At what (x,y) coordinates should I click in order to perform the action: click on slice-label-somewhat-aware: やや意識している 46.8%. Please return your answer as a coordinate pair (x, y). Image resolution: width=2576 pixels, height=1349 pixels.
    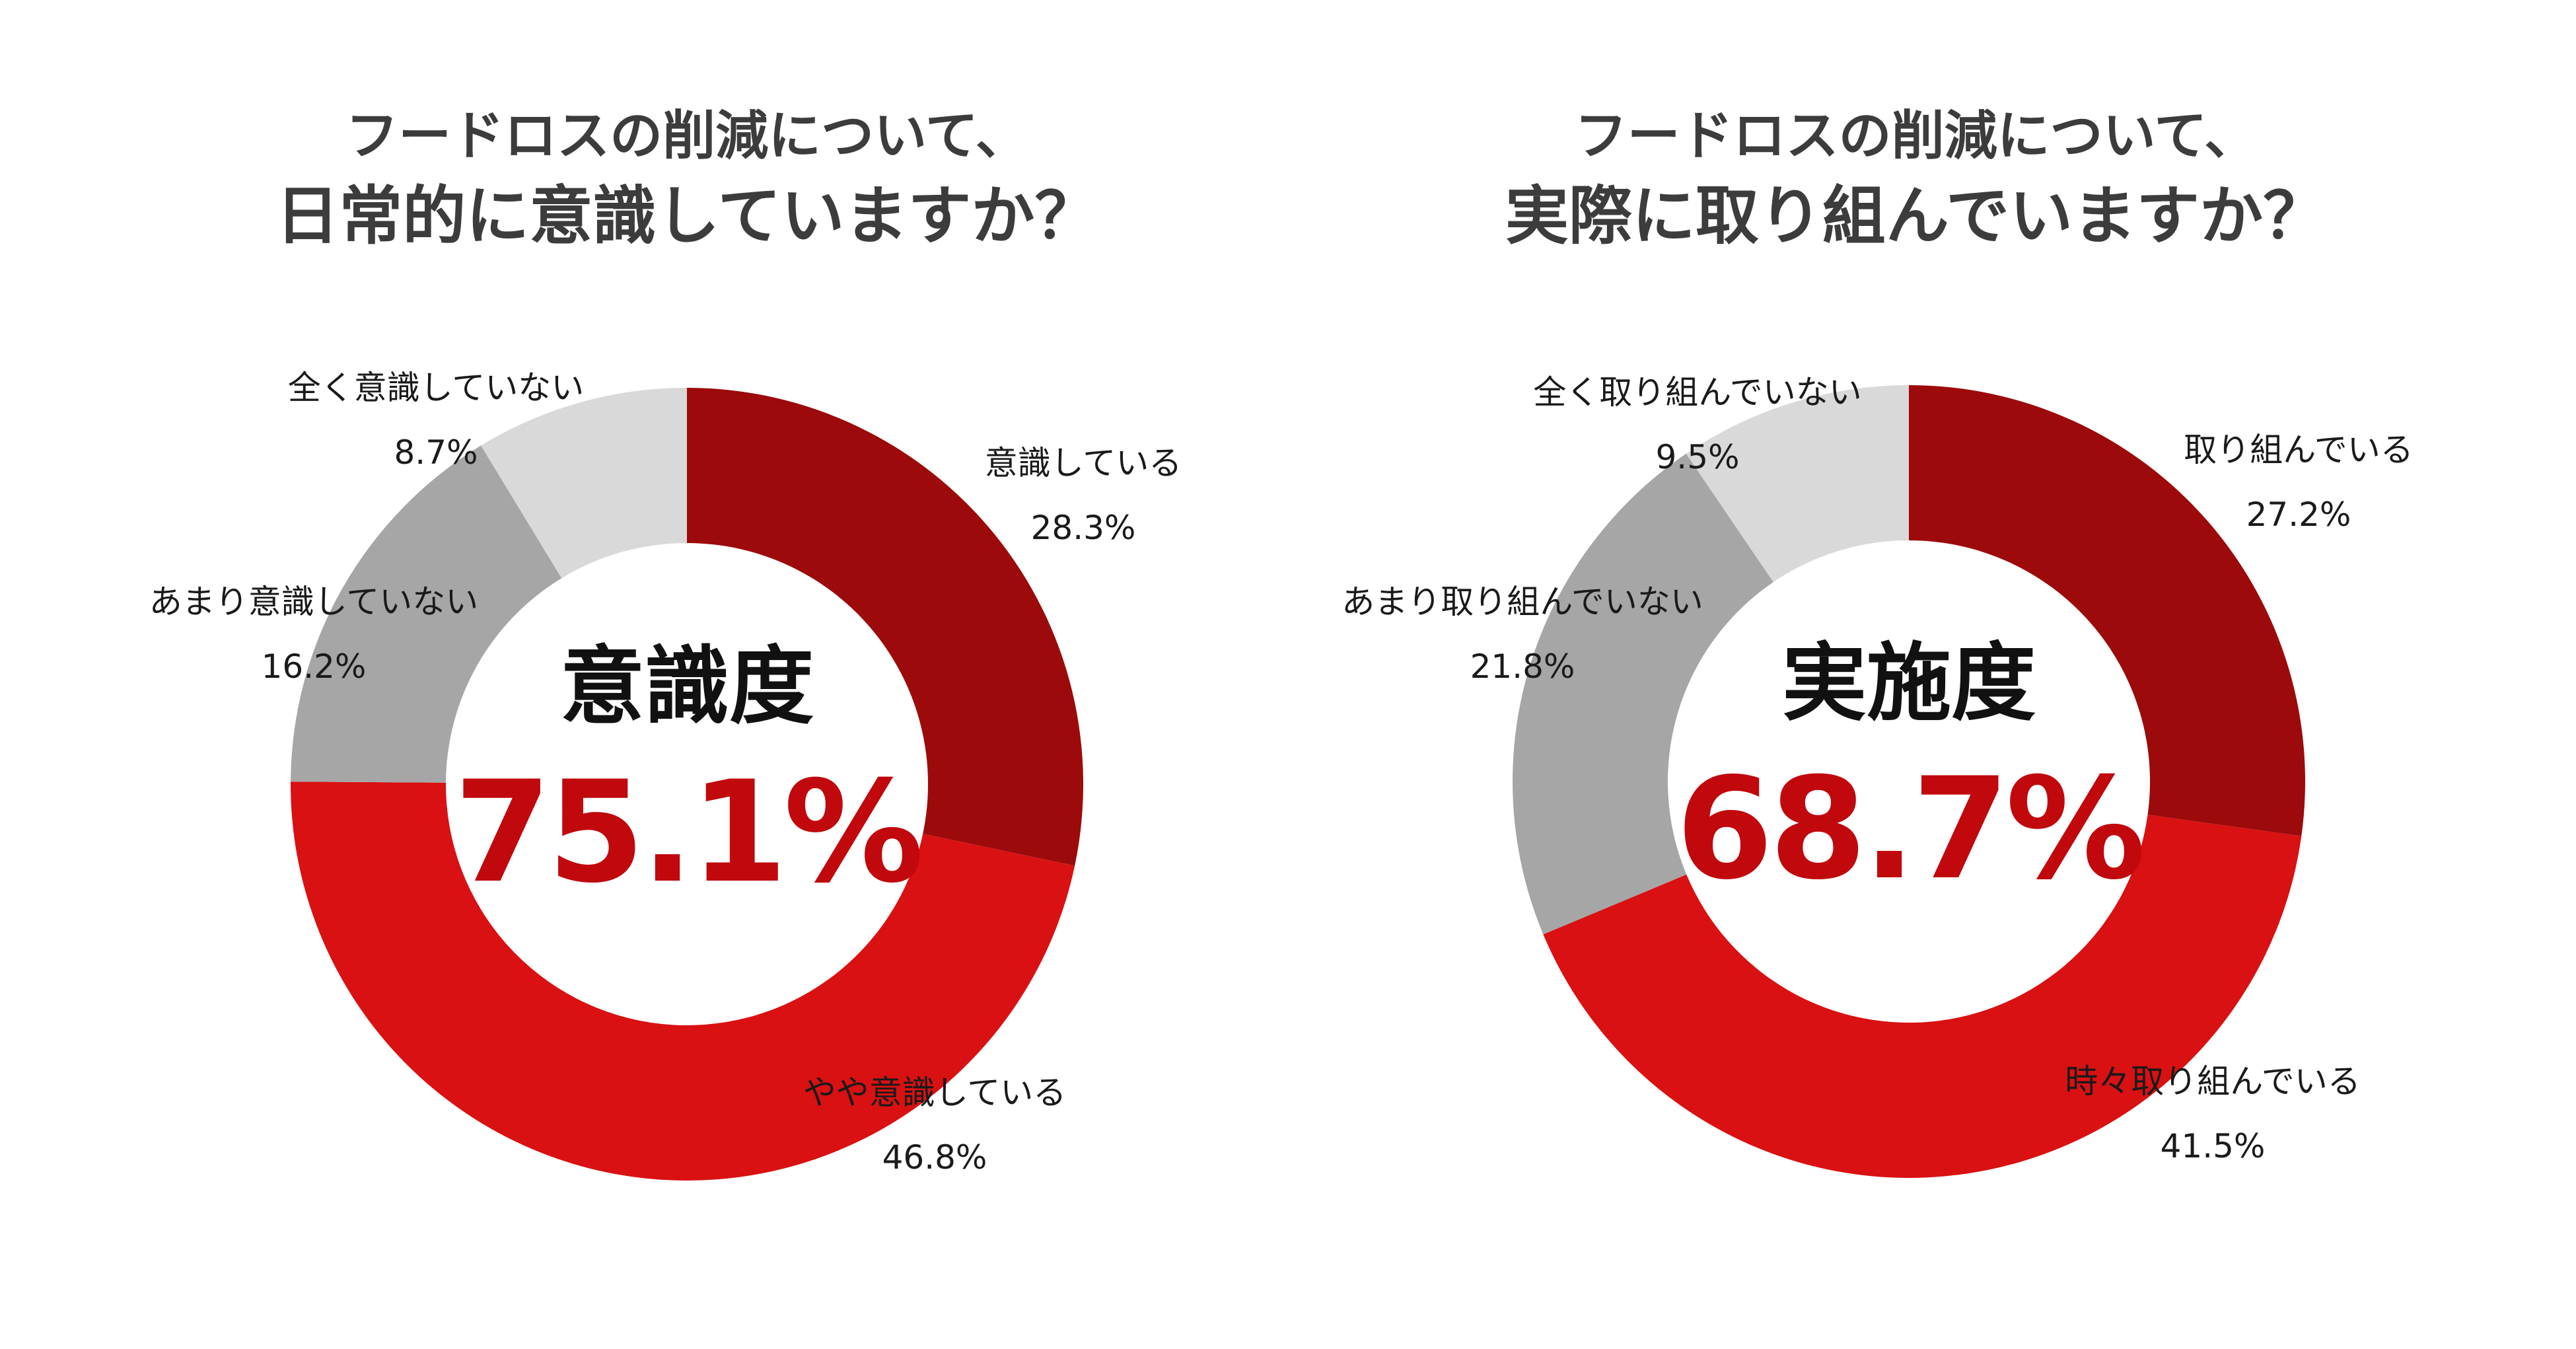
    Looking at the image, I should click on (935, 1125).